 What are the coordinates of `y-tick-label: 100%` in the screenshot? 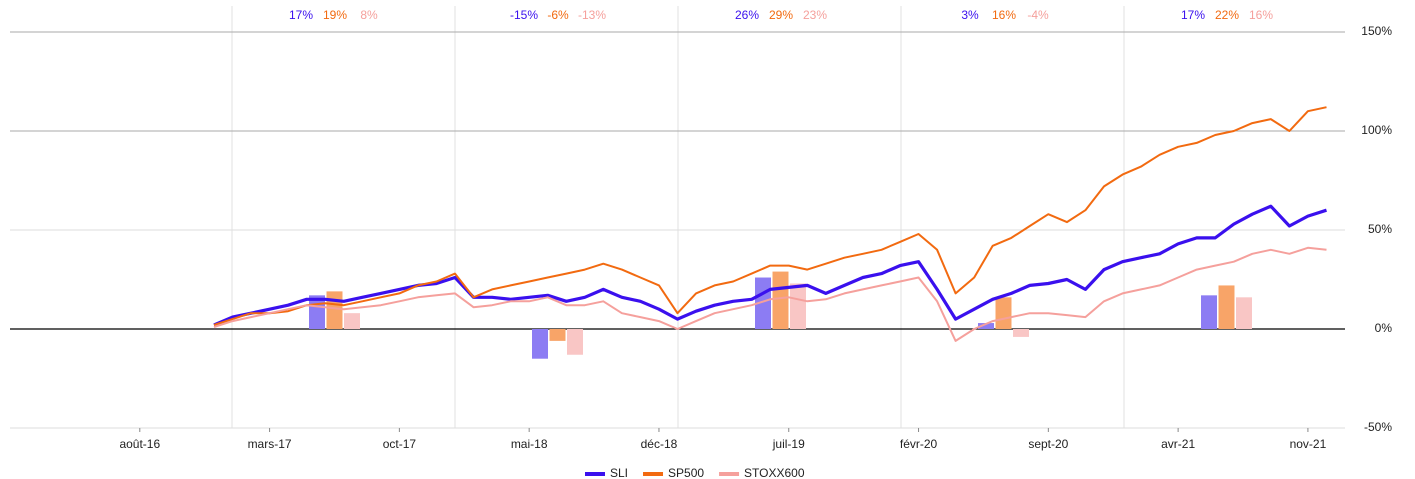 It's located at (1376, 130).